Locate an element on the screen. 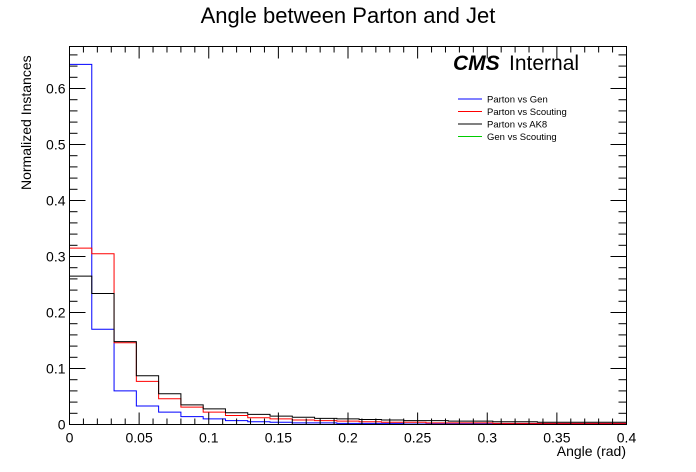 The height and width of the screenshot is (472, 696). x-tick-label: 0.3 is located at coordinates (488, 438).